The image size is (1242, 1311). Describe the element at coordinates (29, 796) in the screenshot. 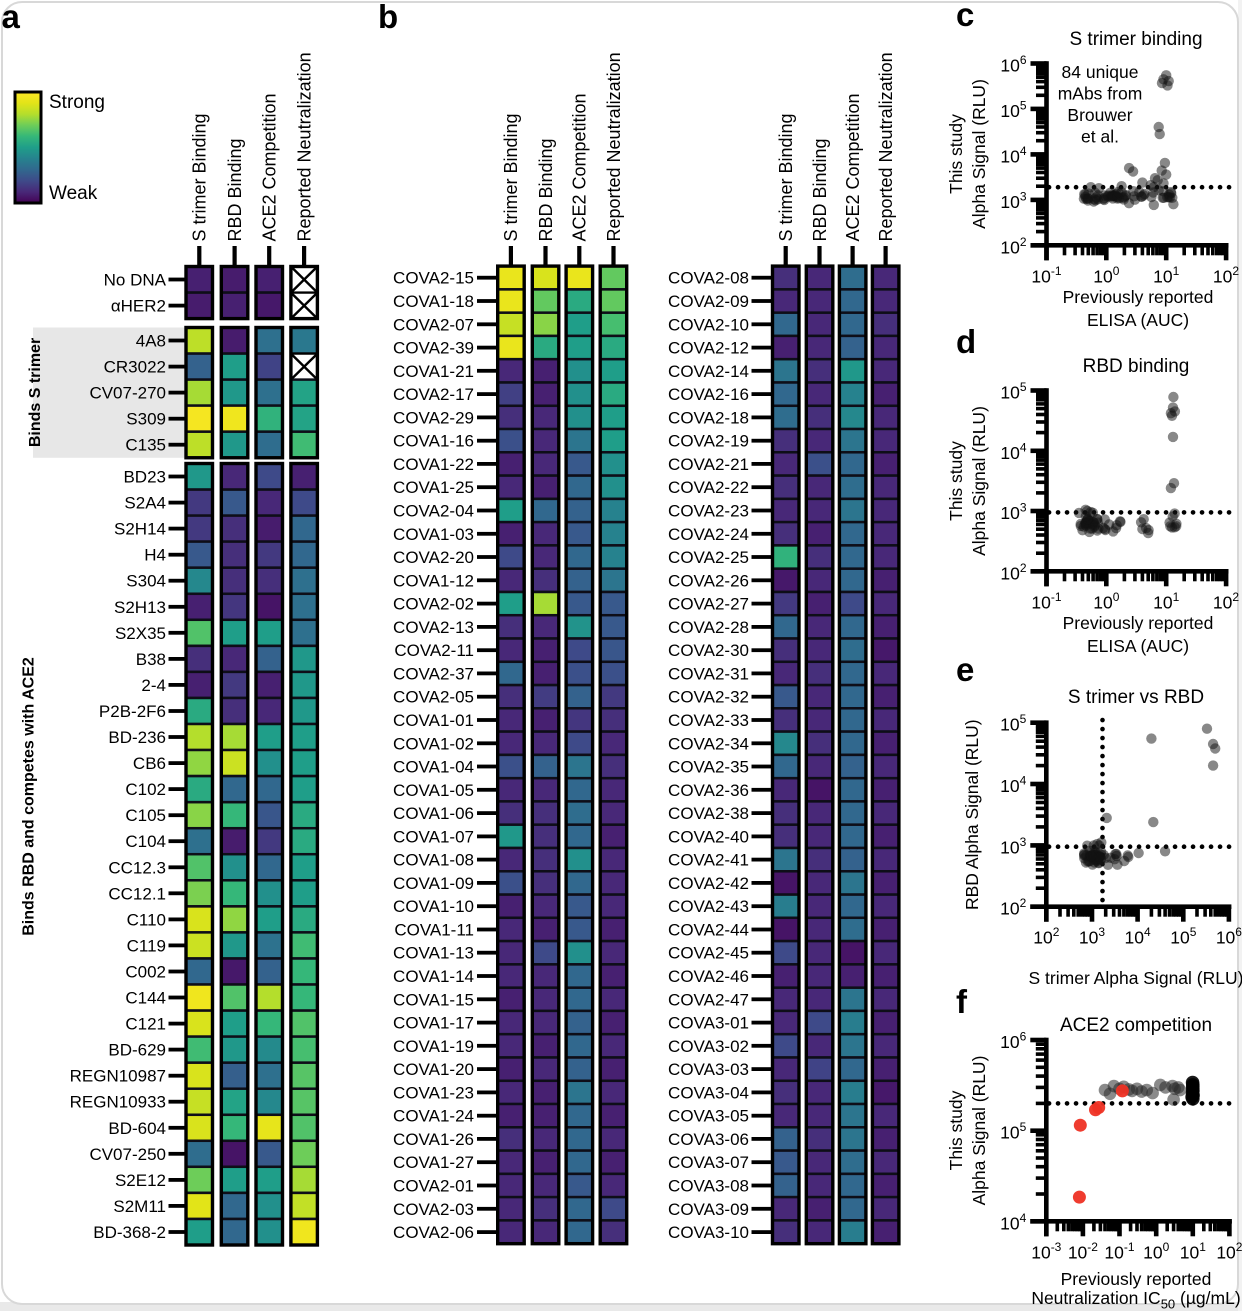

I see `svg-text:Binds RBD and competes with AC: Binds RBD and competes with ACE2` at that location.